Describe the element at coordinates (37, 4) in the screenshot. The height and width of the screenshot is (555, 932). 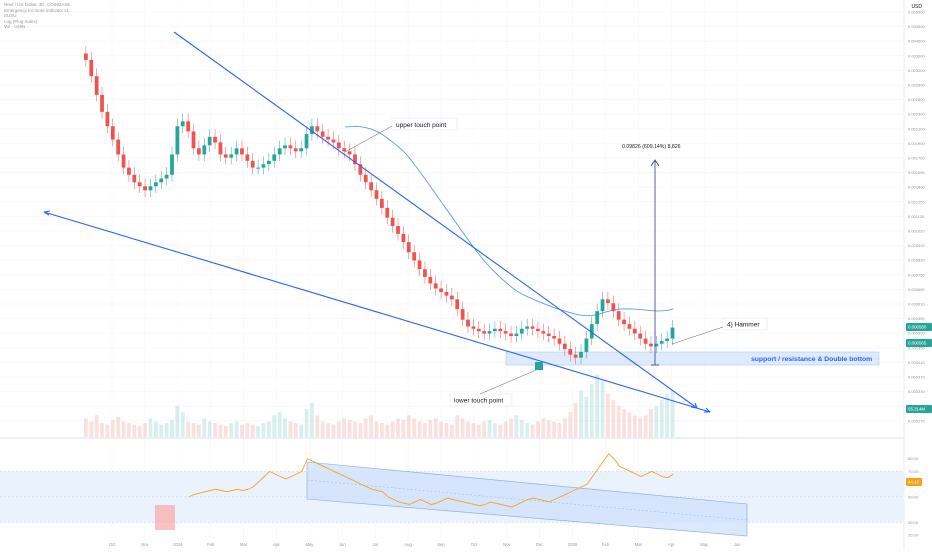
I see `legend-title: Reef / US Dollar, 3D, COINBASE` at that location.